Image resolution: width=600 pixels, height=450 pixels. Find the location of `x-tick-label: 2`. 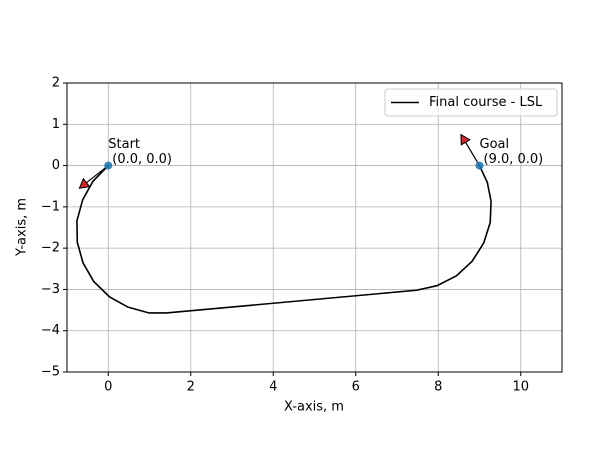

x-tick-label: 2 is located at coordinates (191, 387).